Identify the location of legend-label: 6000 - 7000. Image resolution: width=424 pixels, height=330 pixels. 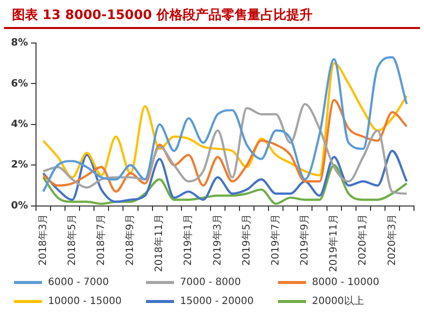
(78, 282).